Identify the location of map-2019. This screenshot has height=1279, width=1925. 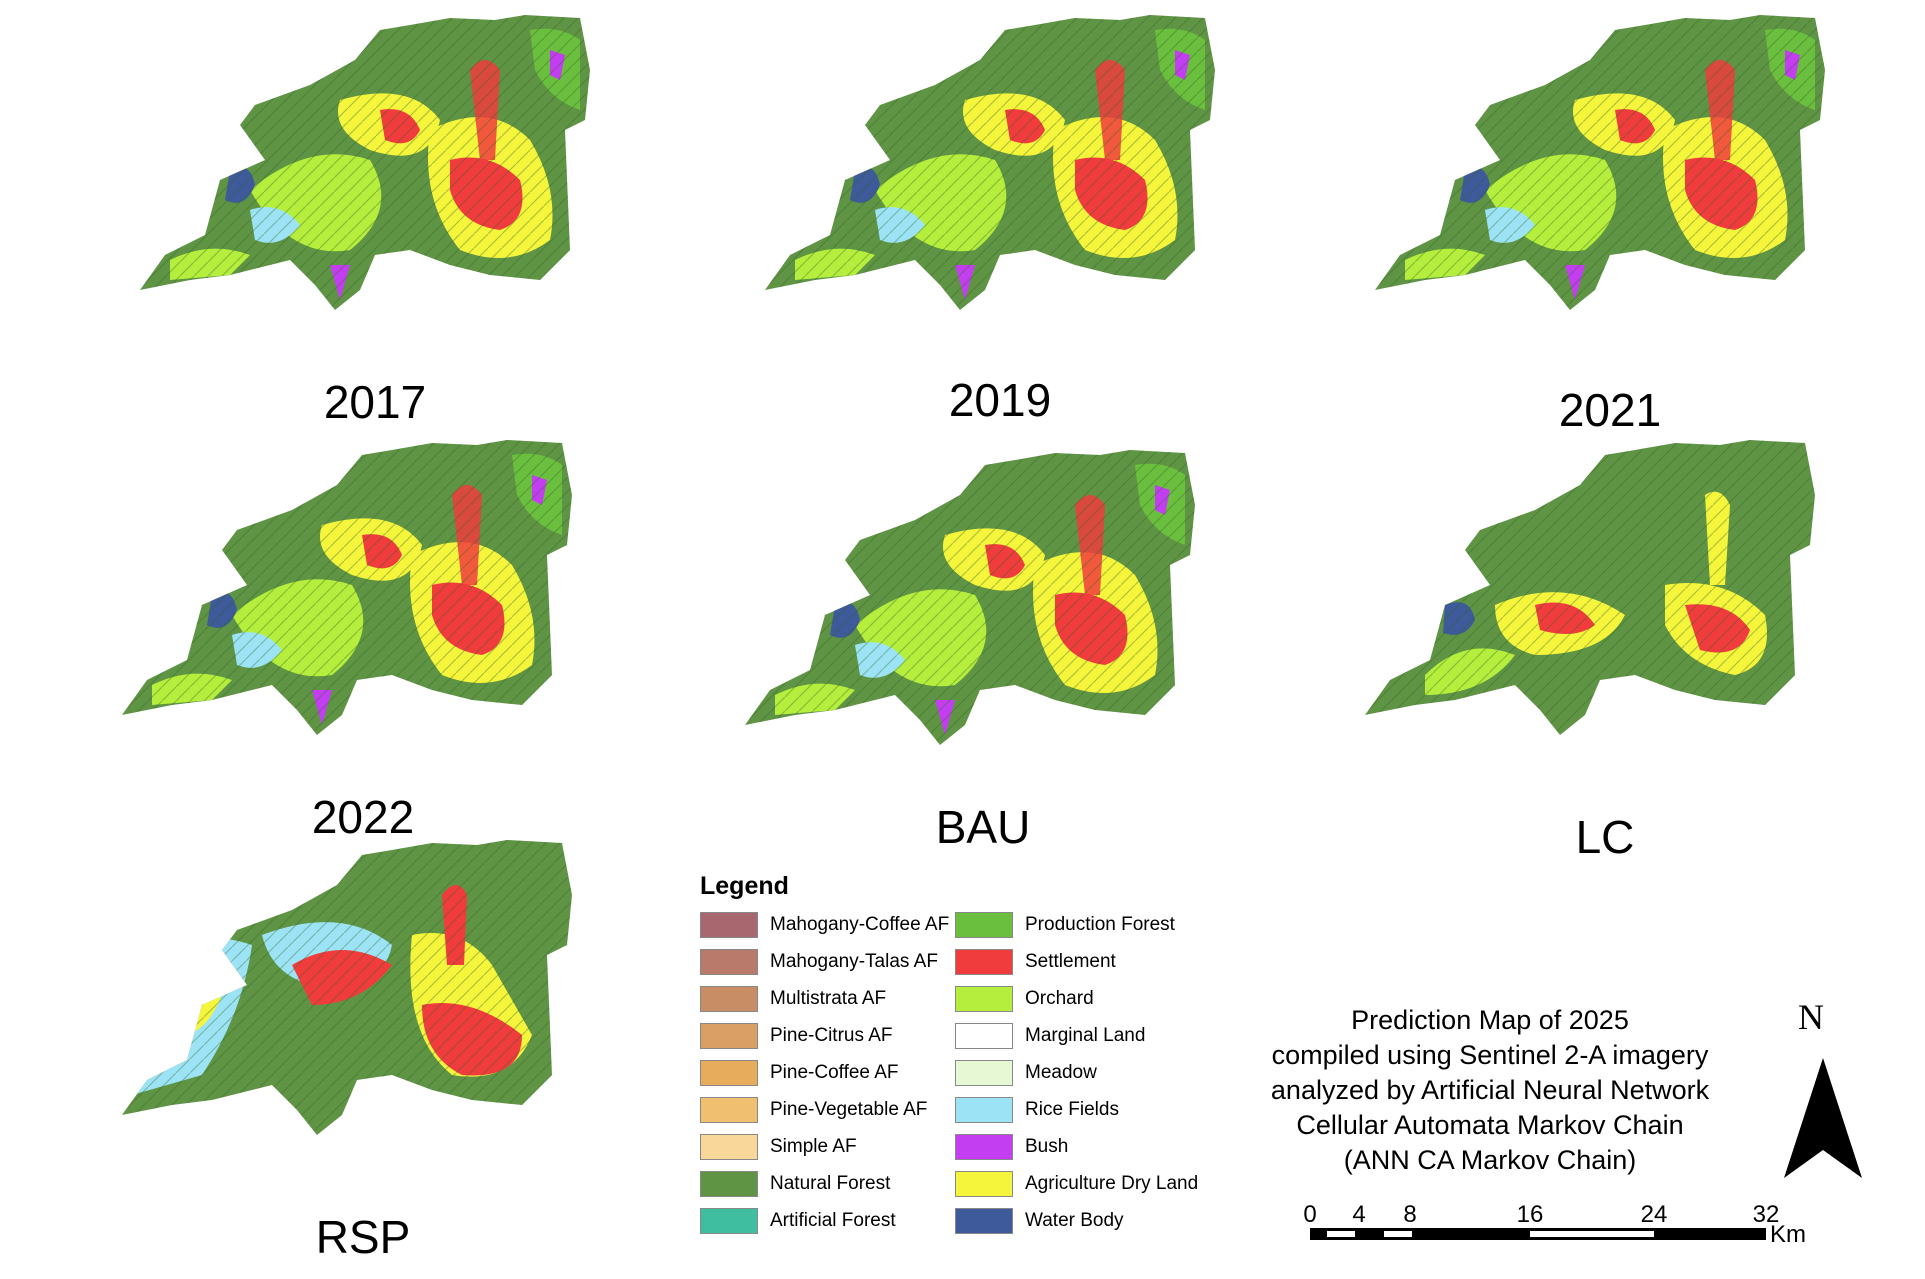
(985, 190).